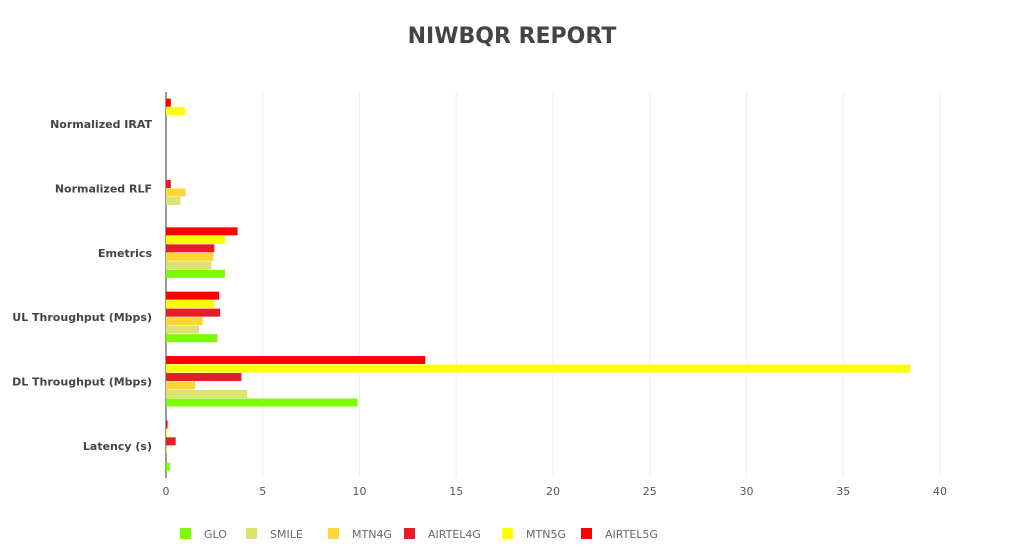 This screenshot has height=559, width=1024. I want to click on x-tick-label: 40, so click(940, 491).